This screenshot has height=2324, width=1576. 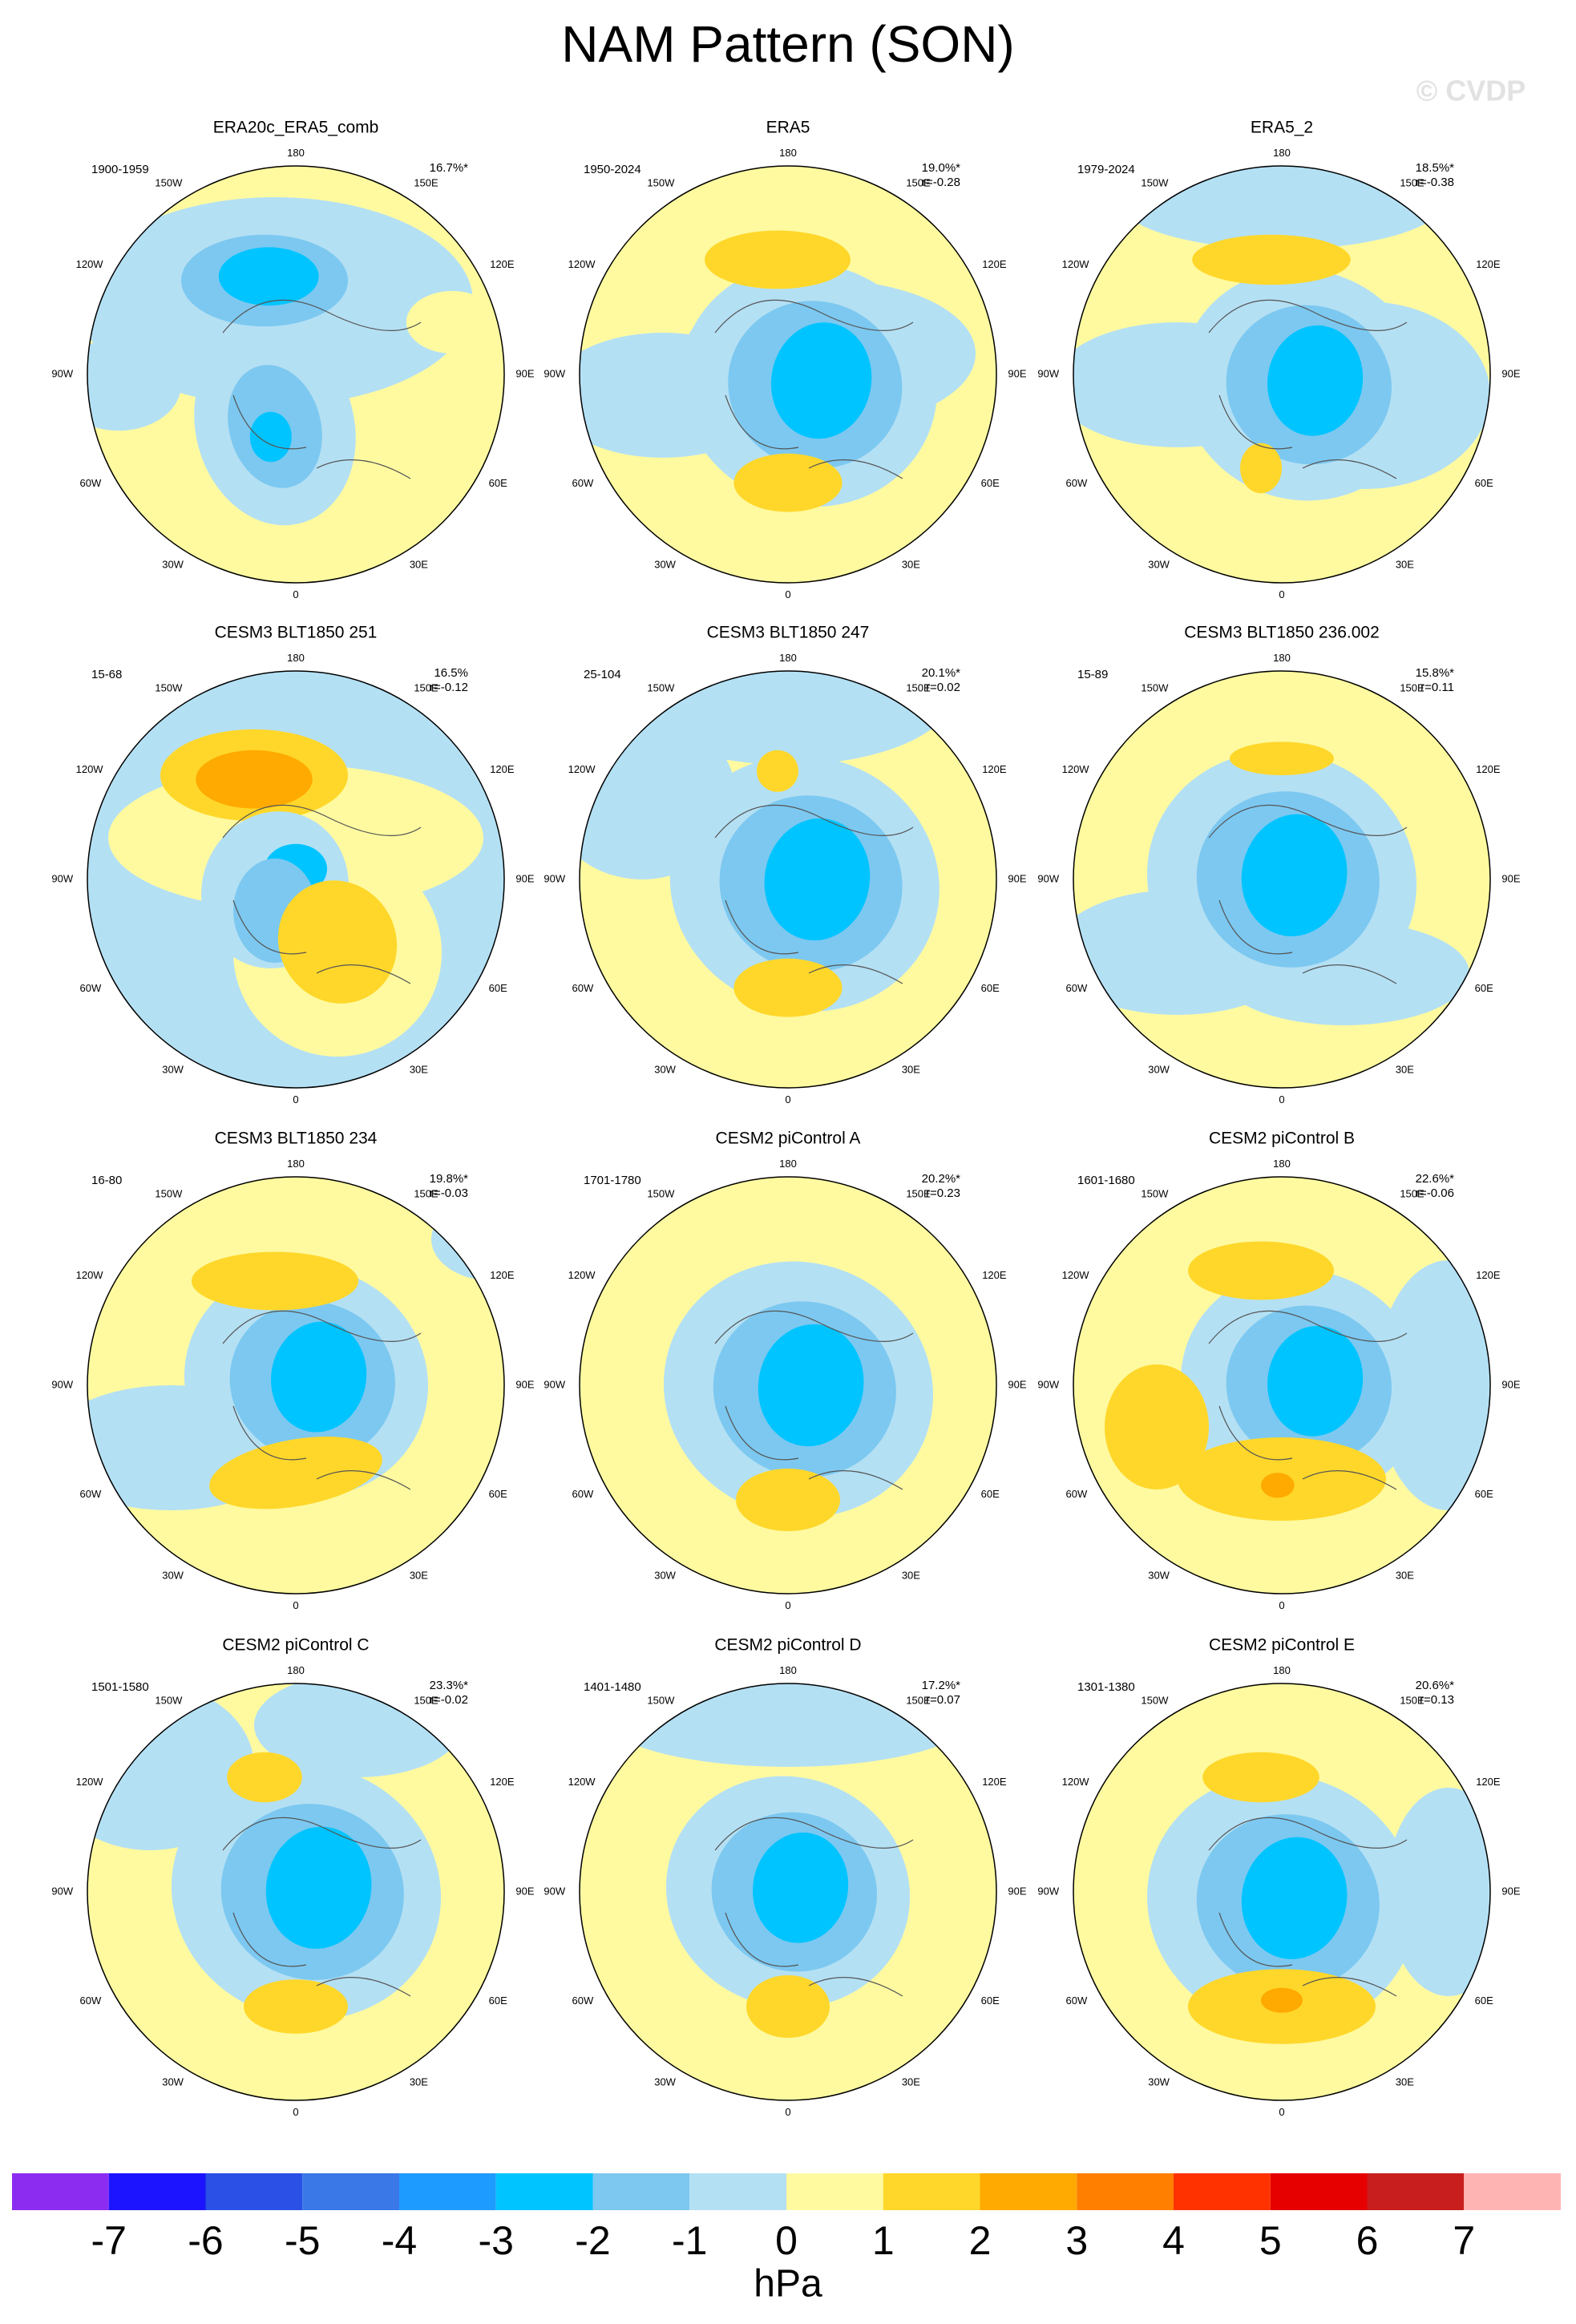 I want to click on colorbar-tick-label: -4, so click(x=399, y=2240).